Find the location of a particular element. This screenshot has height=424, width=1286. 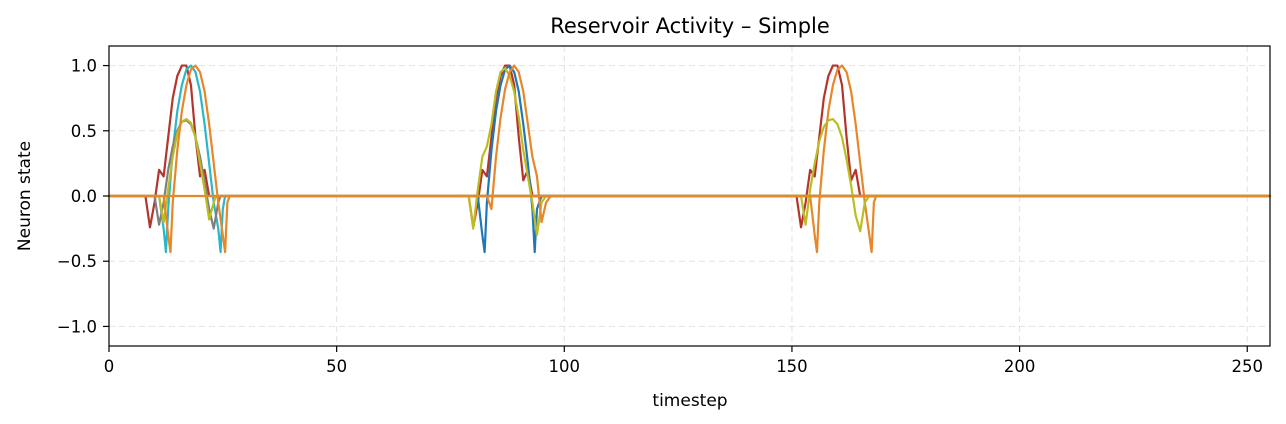

x-tick-label: 50 is located at coordinates (336, 366).